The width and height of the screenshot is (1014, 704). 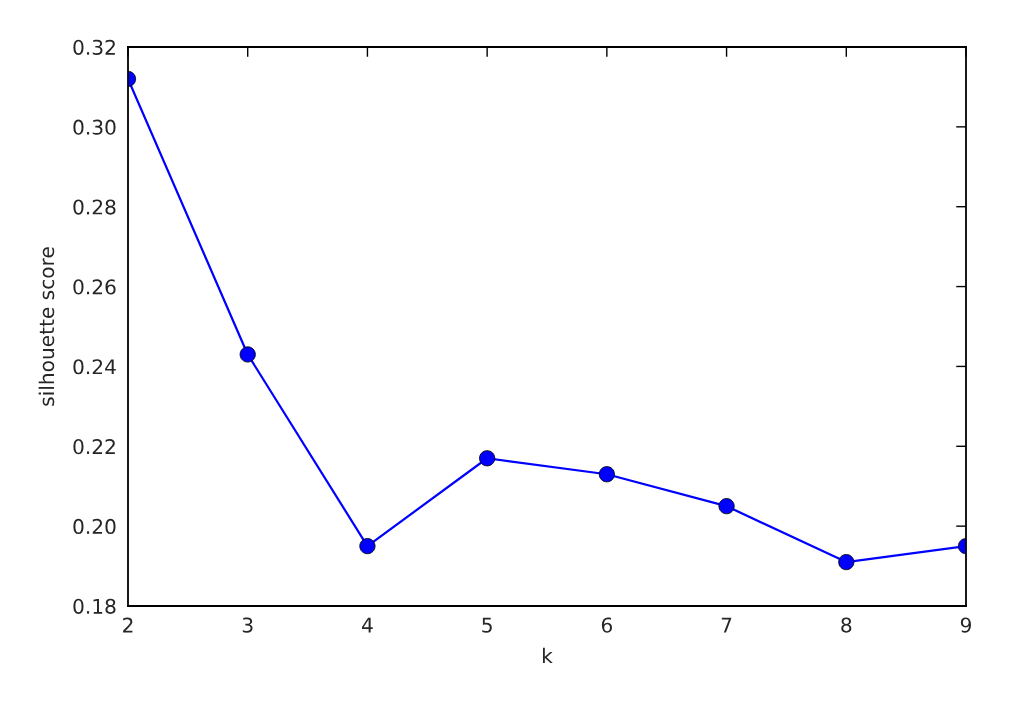 I want to click on y-tick-label: 0.24, so click(x=94, y=367).